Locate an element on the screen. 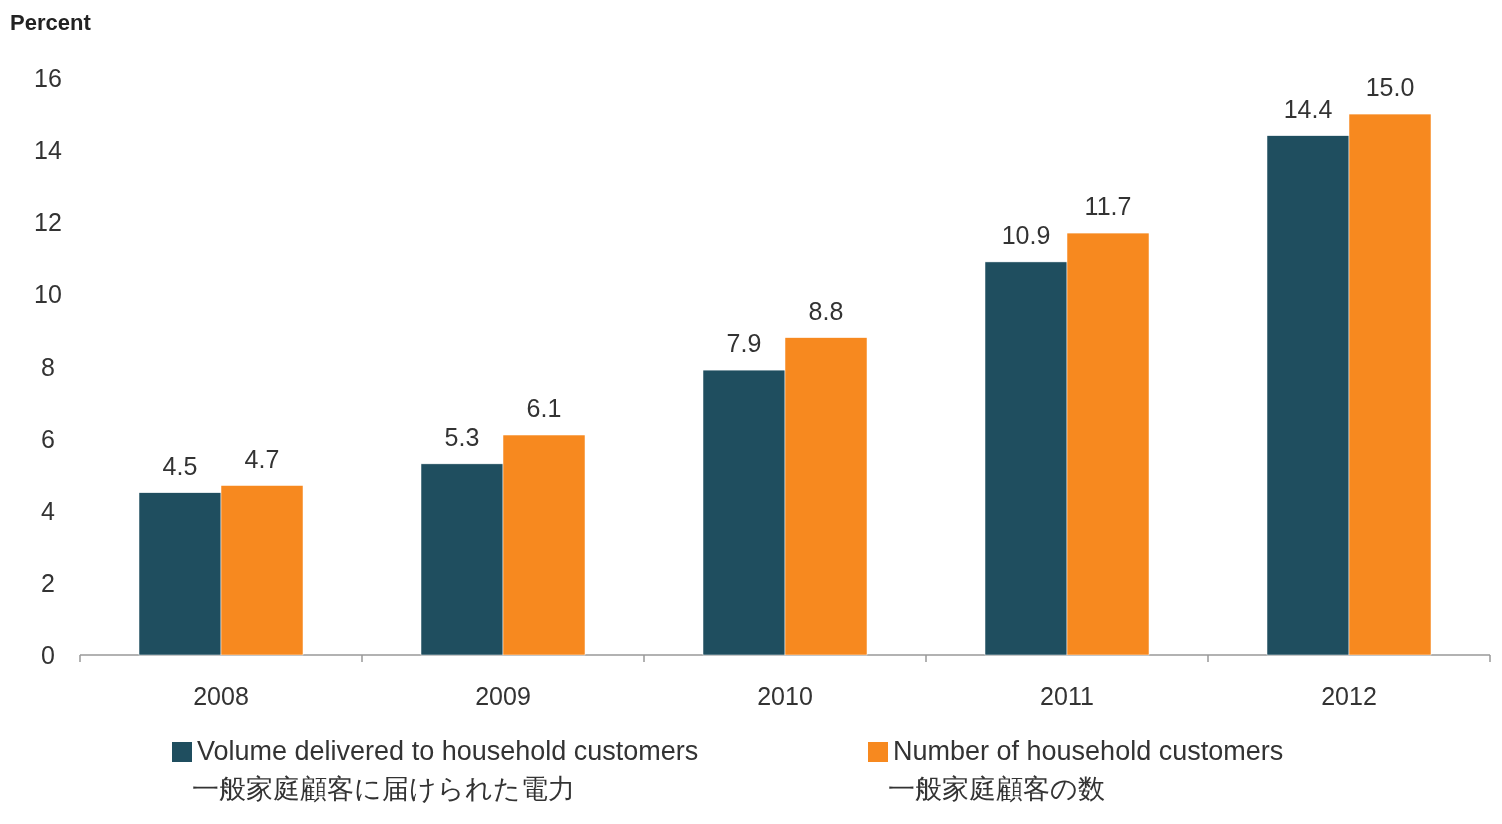 This screenshot has height=824, width=1502. data-label: 10.9 is located at coordinates (1026, 234).